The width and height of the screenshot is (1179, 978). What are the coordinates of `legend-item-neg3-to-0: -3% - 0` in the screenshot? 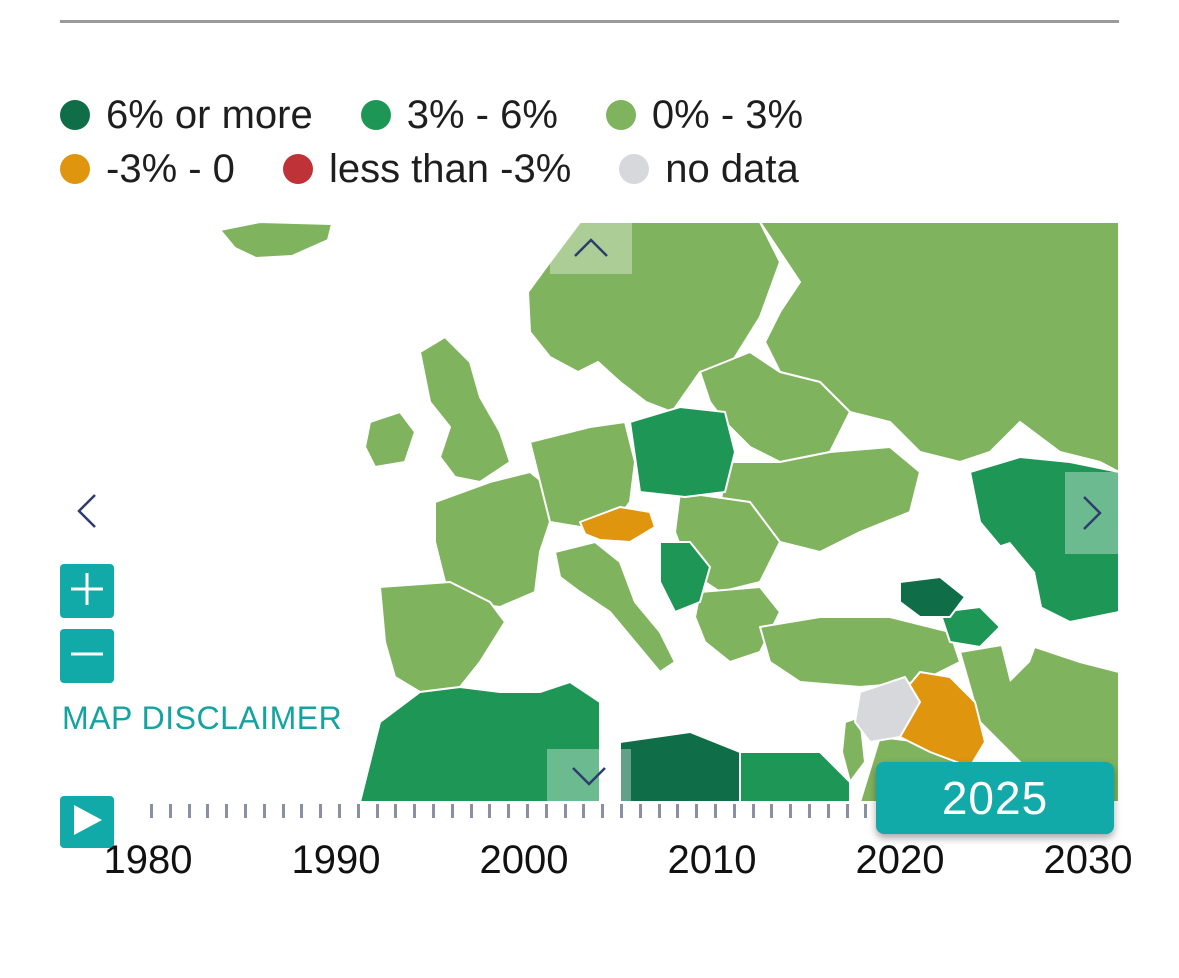 It's located at (147, 169).